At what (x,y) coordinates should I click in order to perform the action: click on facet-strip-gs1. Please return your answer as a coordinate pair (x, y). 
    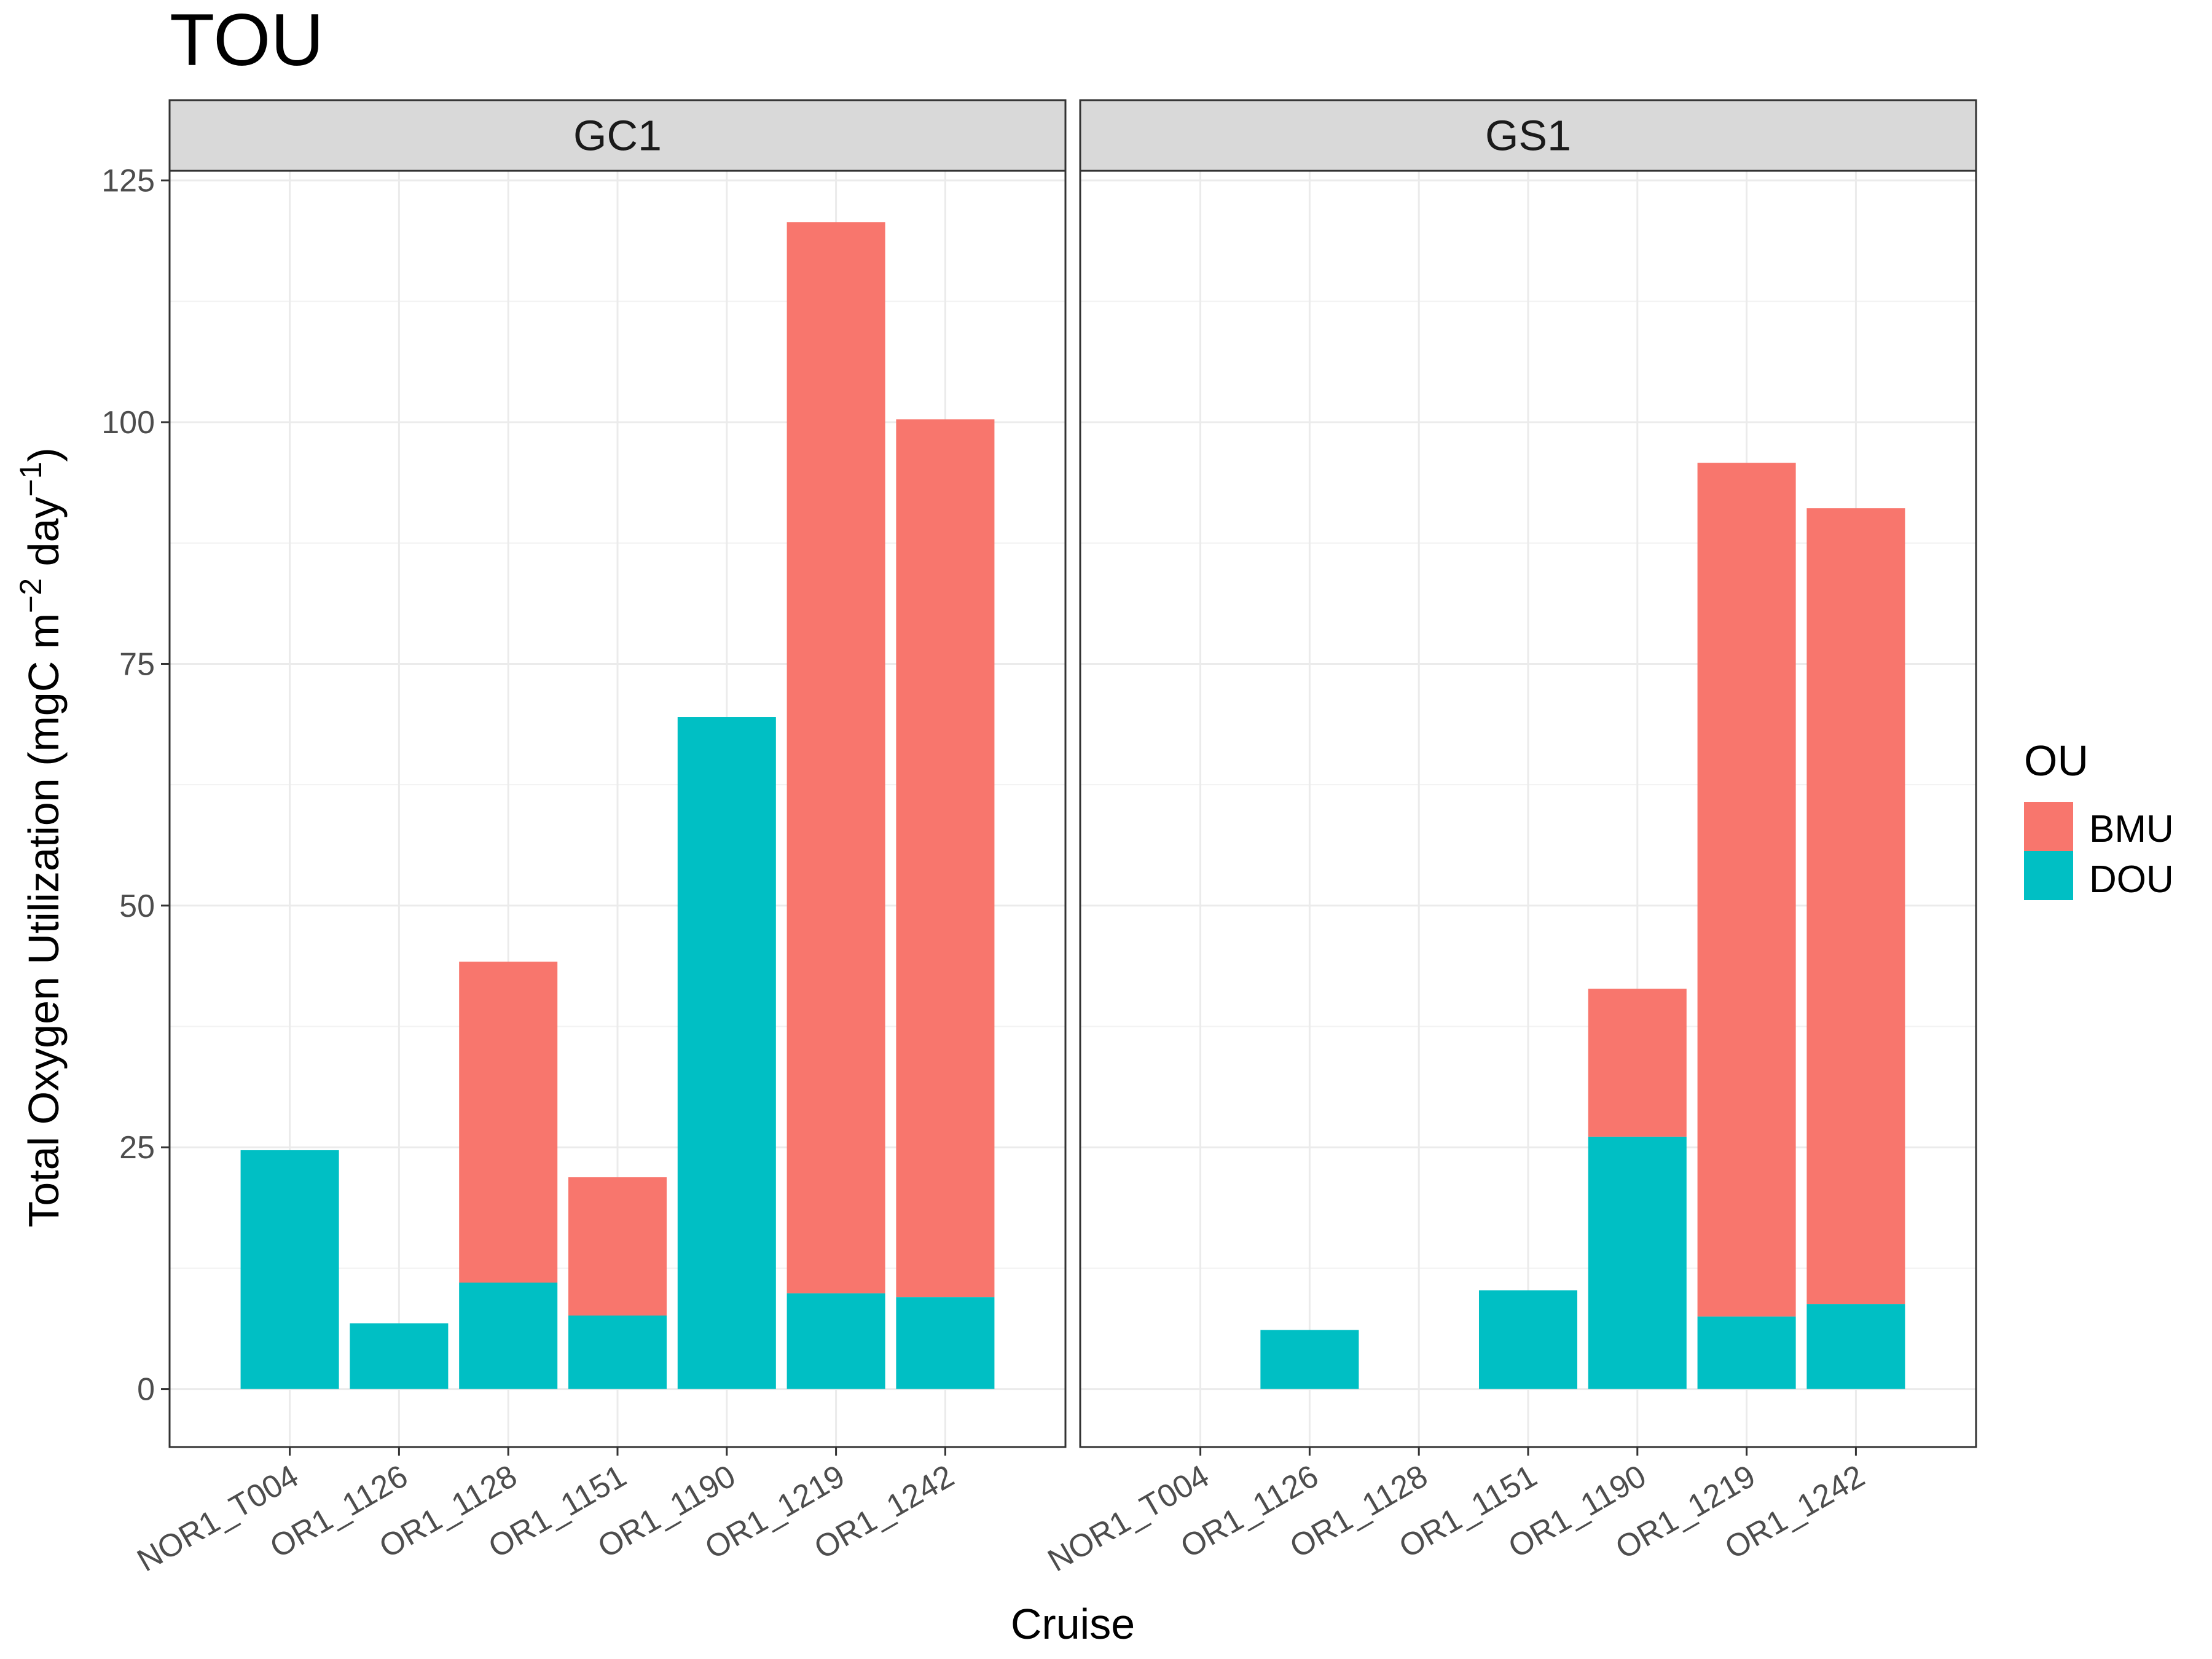
    Looking at the image, I should click on (1528, 135).